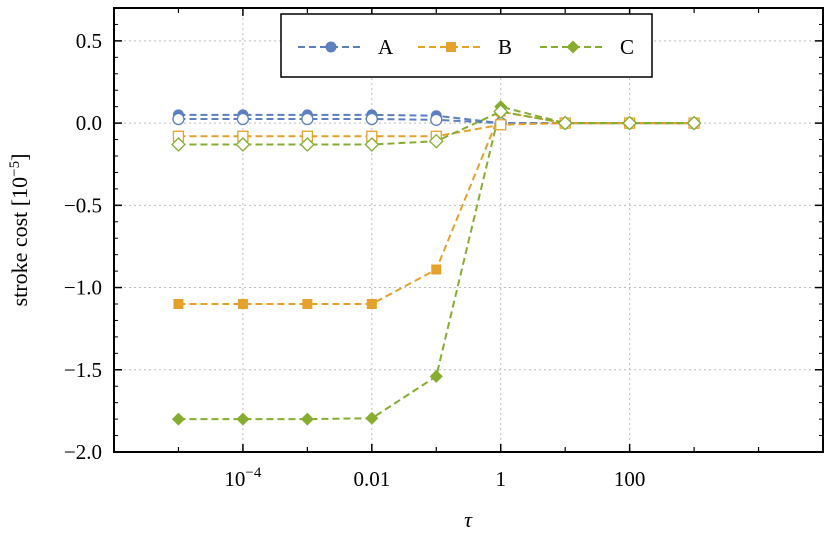 The image size is (830, 537). Describe the element at coordinates (505, 47) in the screenshot. I see `legend-label: B` at that location.